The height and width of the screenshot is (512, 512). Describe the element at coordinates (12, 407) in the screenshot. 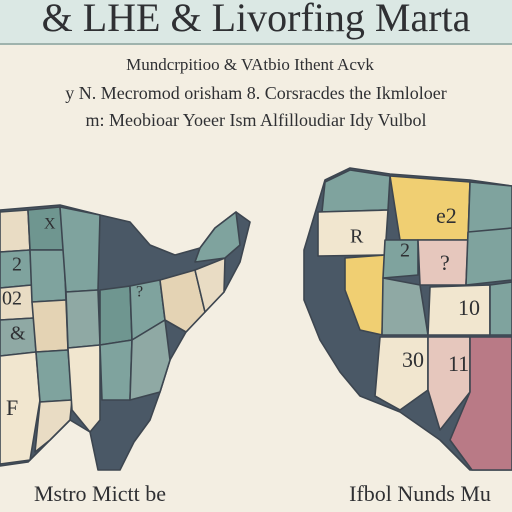

I see `map-label: F` at that location.